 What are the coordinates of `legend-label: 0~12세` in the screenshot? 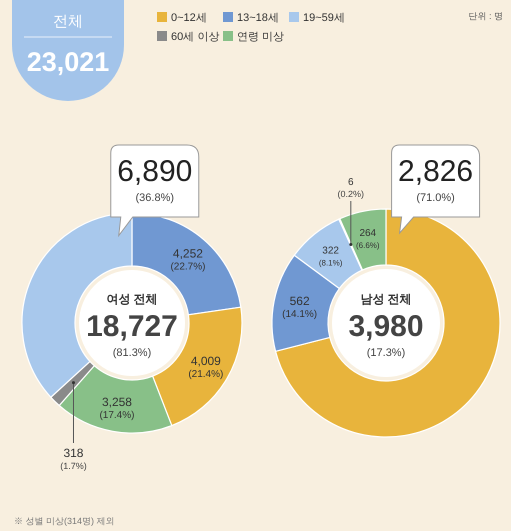 It's located at (189, 18).